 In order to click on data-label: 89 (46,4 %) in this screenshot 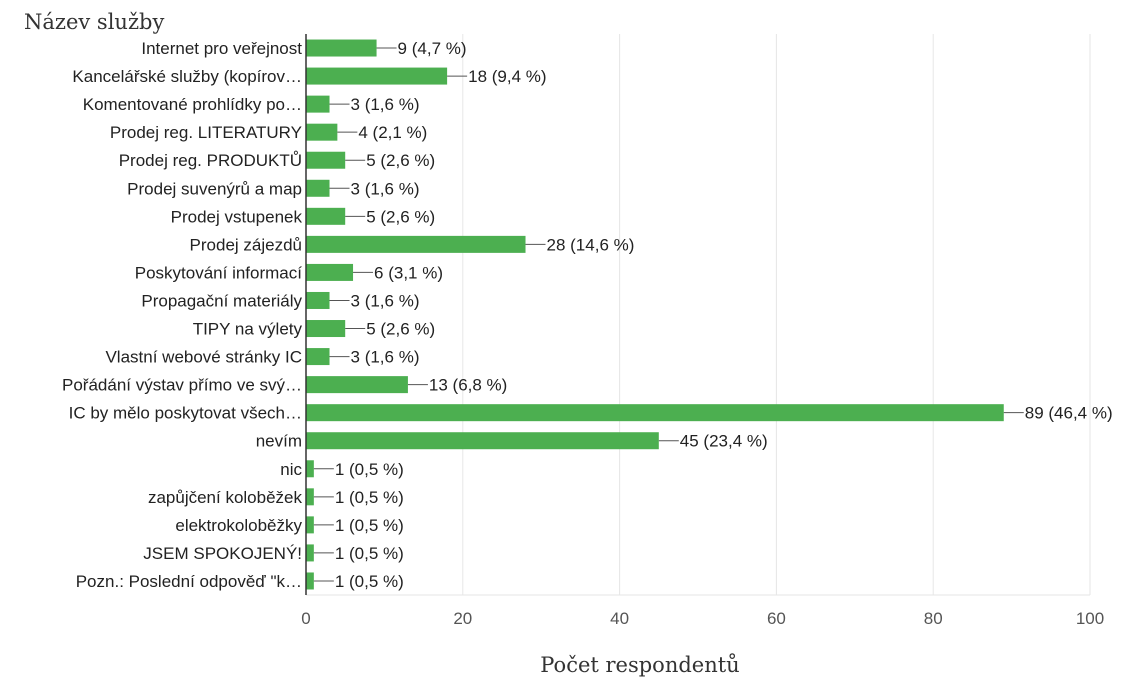, I will do `click(1069, 413)`.